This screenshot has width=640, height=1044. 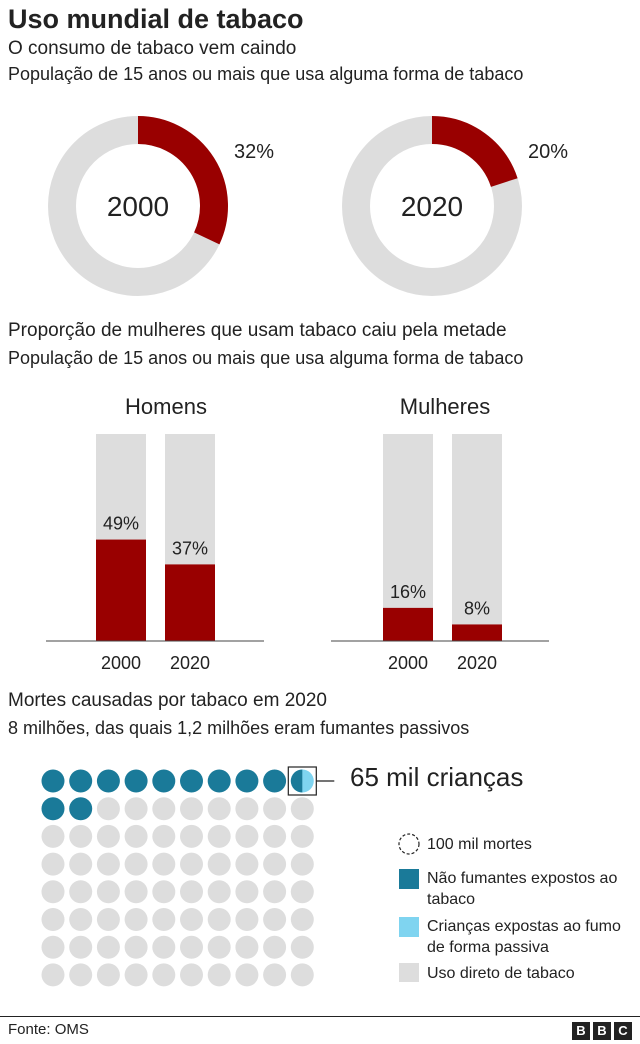 I want to click on panel-title-homens: Homens, so click(x=166, y=406).